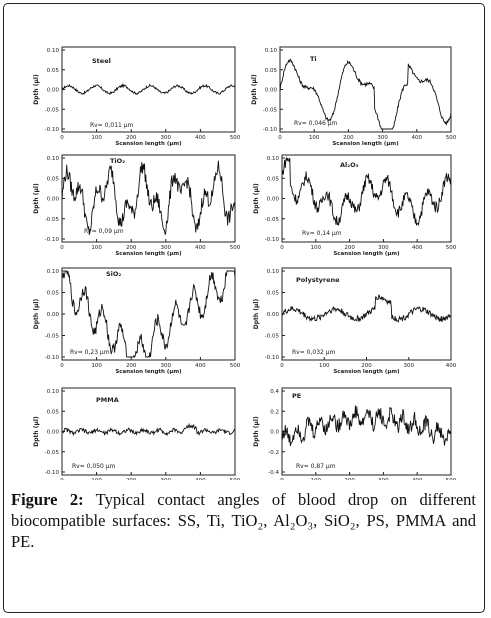  What do you see at coordinates (296, 396) in the screenshot?
I see `panel-label: PE` at bounding box center [296, 396].